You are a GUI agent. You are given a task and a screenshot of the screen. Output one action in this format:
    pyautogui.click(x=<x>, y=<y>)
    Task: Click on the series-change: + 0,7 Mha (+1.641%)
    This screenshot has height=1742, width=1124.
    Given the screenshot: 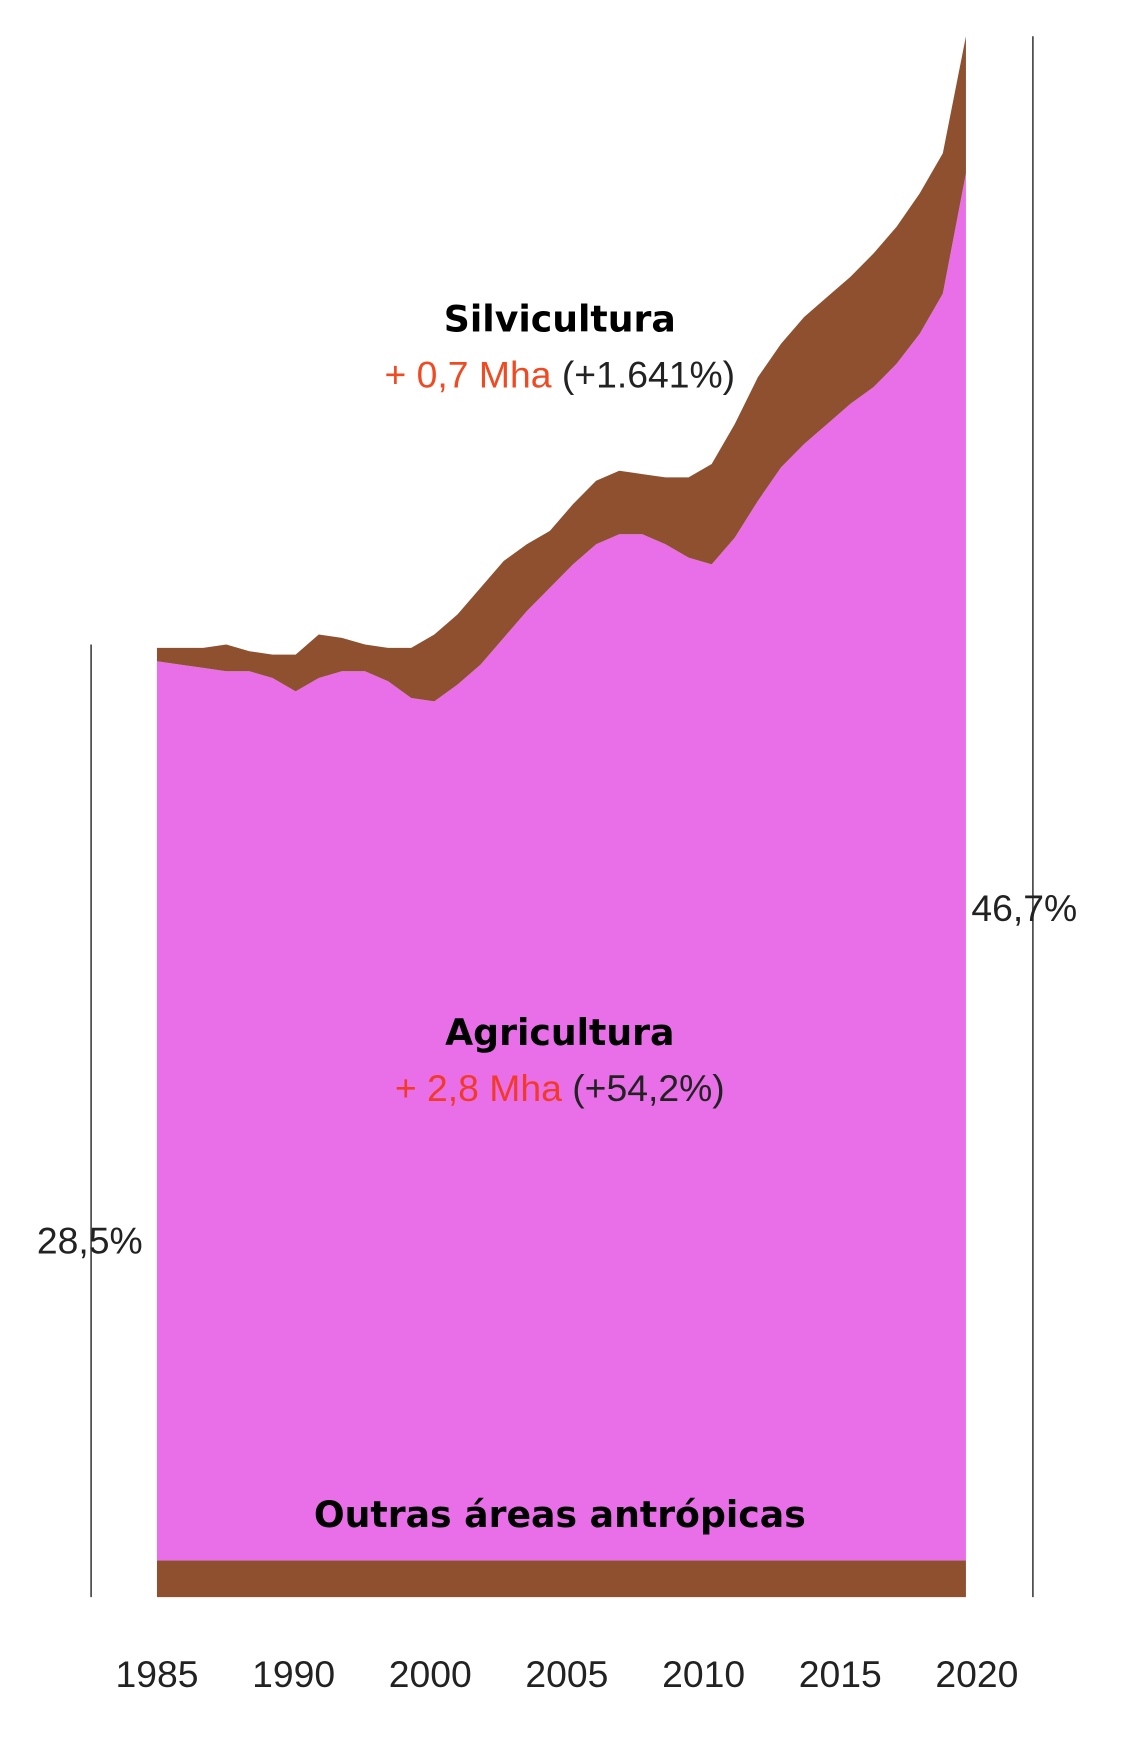 What is the action you would take?
    pyautogui.click(x=560, y=374)
    